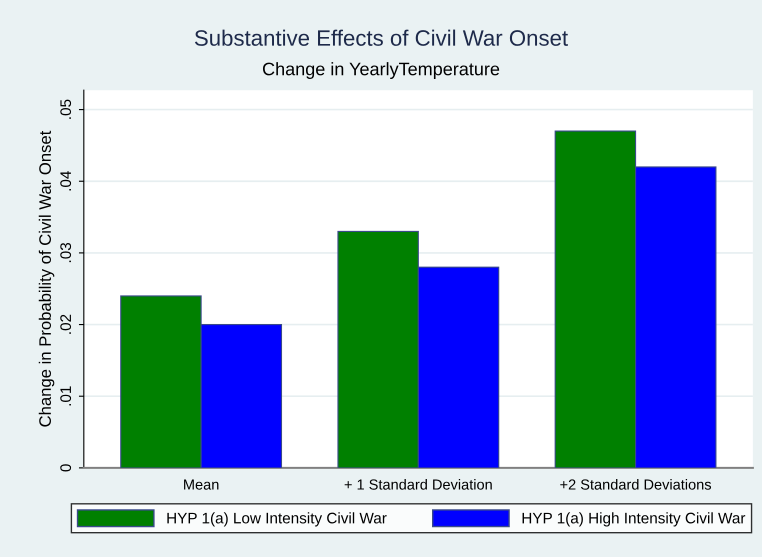 This screenshot has width=762, height=557. Describe the element at coordinates (201, 485) in the screenshot. I see `x-tick-label: Mean` at that location.